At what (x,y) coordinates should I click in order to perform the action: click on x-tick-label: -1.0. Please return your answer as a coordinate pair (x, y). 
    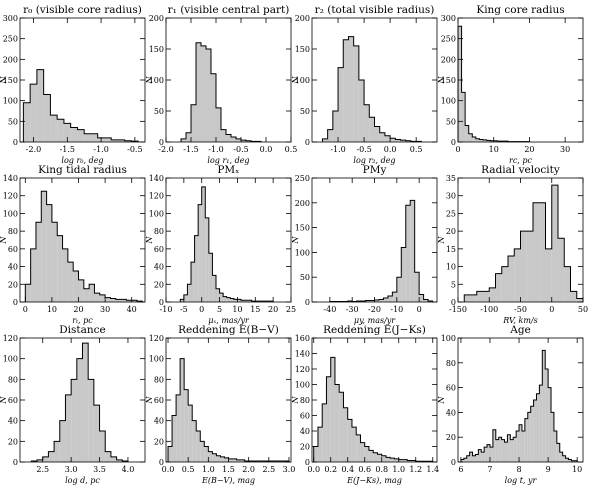
    Looking at the image, I should click on (337, 149).